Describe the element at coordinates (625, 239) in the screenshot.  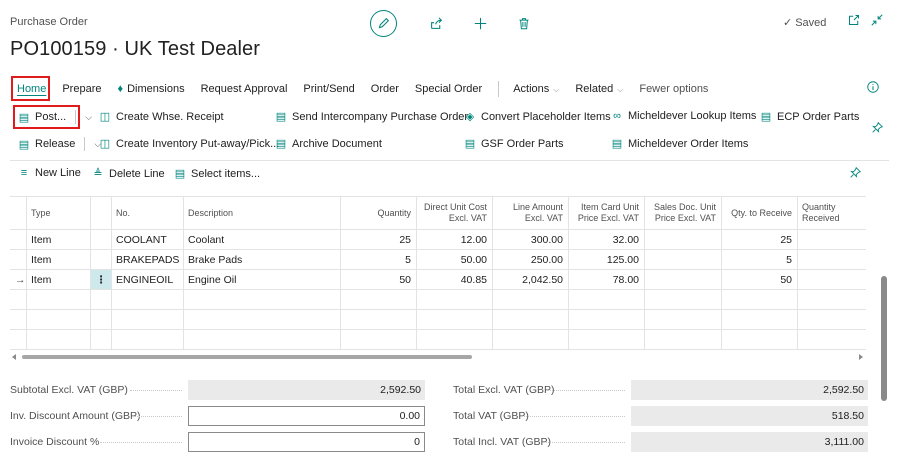
I see `cell-item-card-price: 32.00` at that location.